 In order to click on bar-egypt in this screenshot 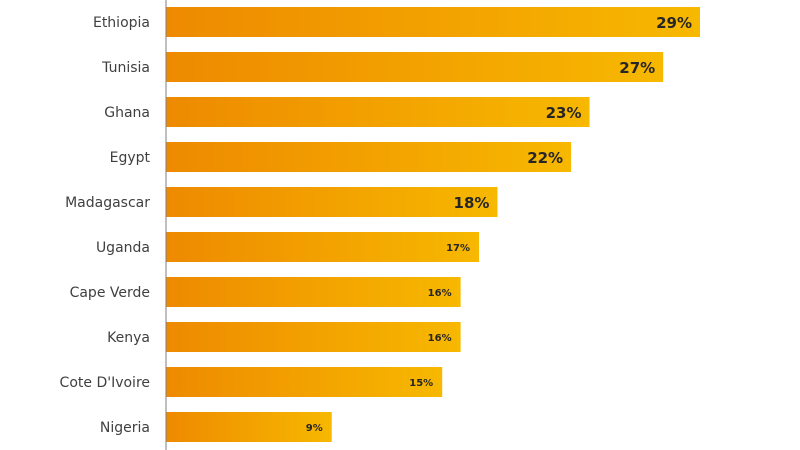, I will do `click(369, 157)`.